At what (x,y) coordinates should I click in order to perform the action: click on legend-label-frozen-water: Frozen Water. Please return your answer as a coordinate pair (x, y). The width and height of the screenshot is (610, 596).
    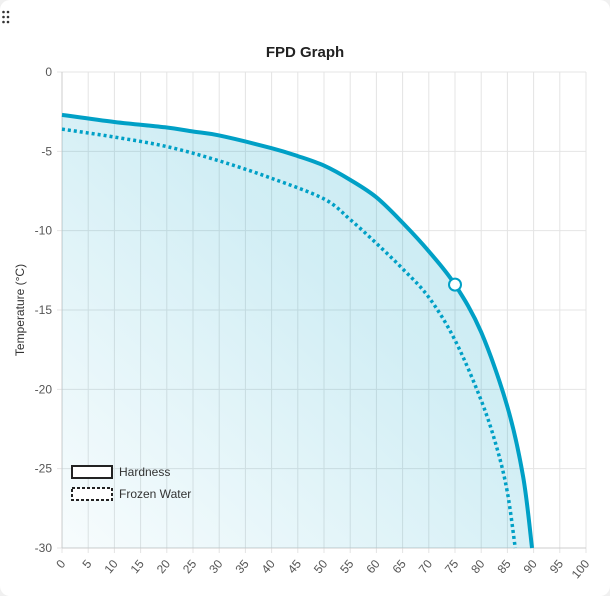
    Looking at the image, I should click on (155, 494).